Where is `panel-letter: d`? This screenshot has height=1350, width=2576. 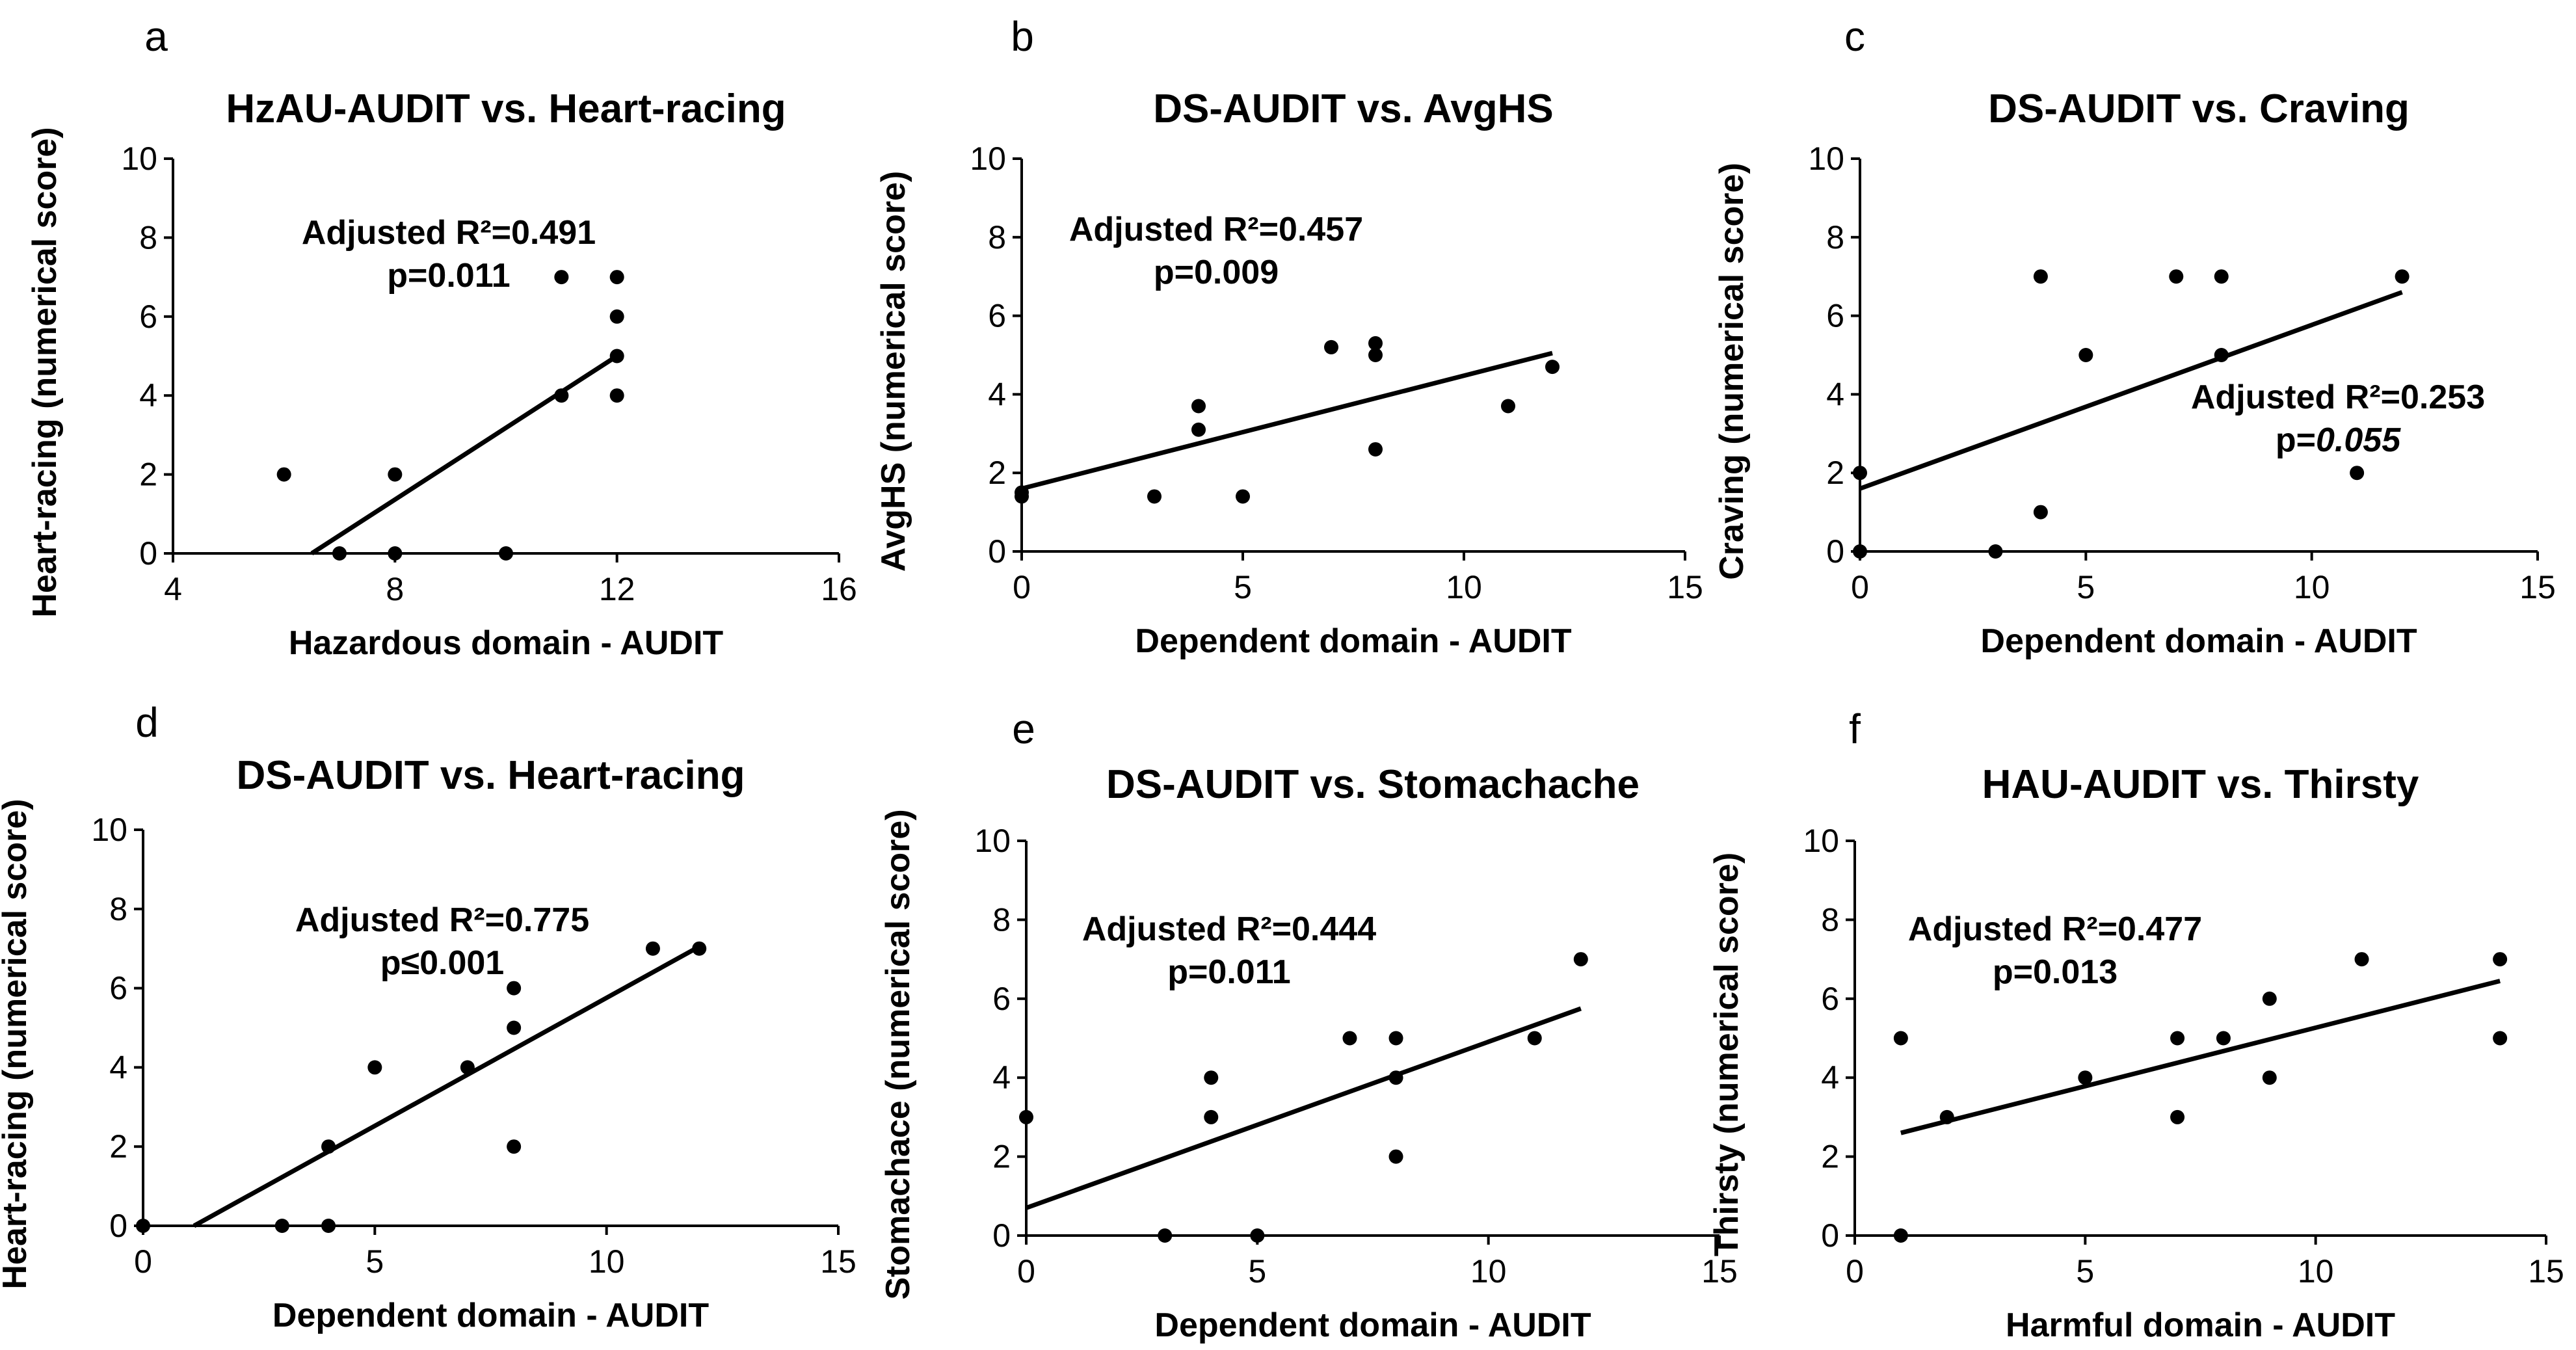
panel-letter: d is located at coordinates (147, 723).